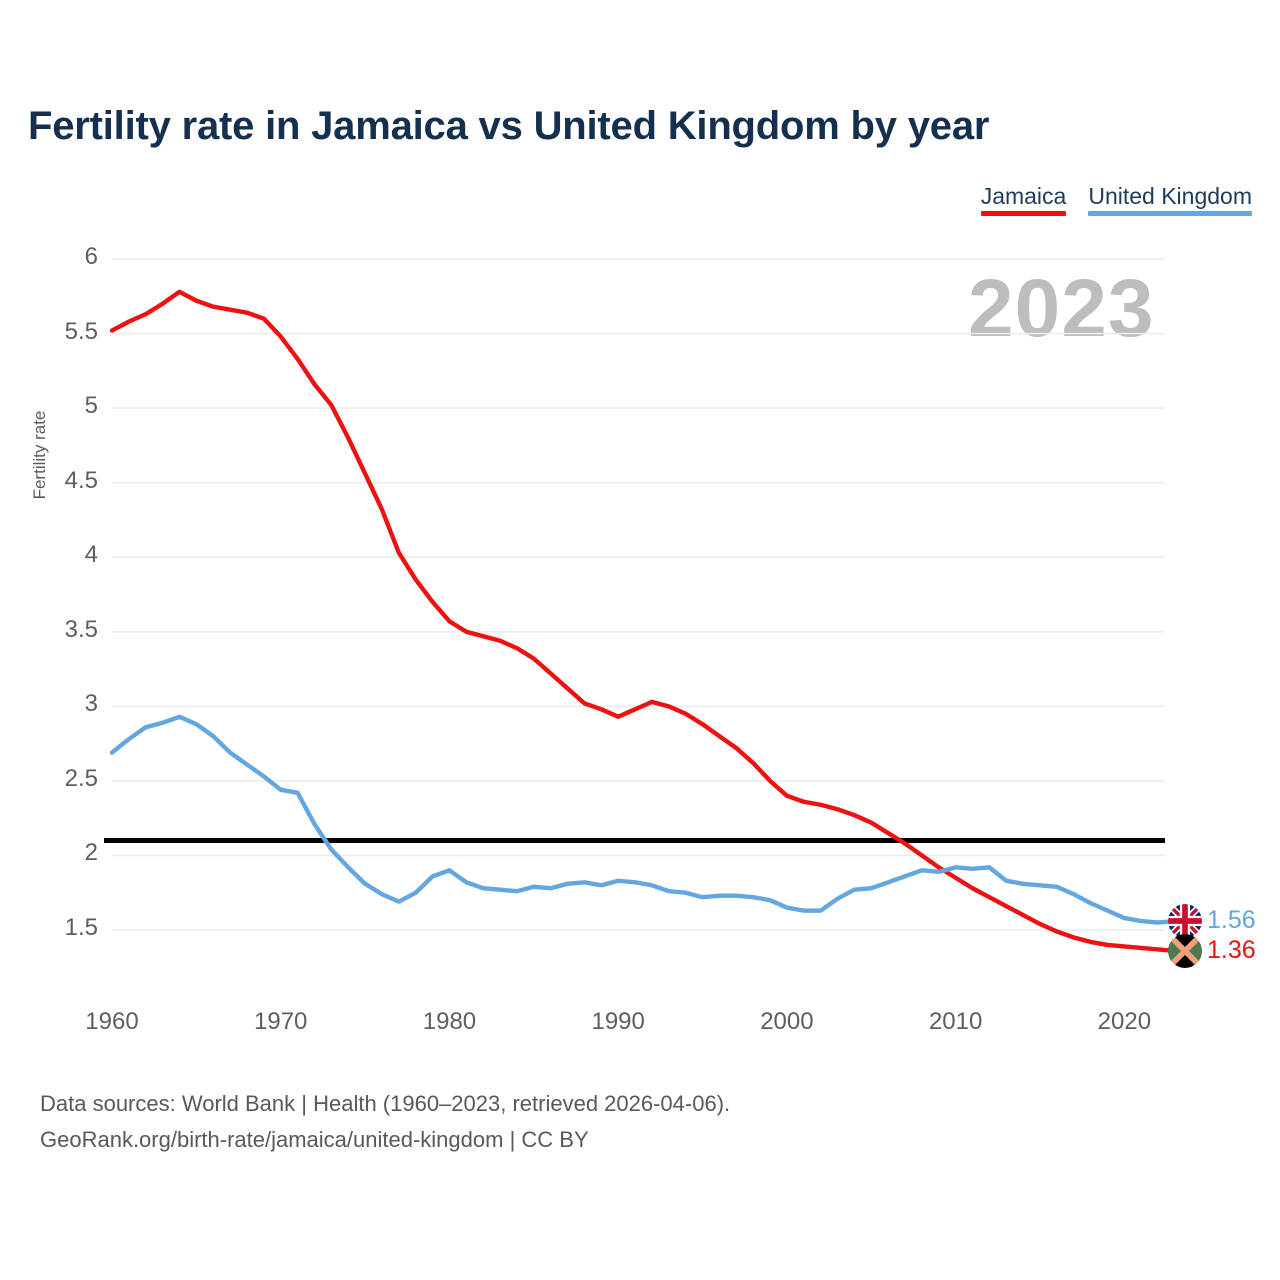 The image size is (1280, 1280). I want to click on y-tick-label: 6, so click(91, 256).